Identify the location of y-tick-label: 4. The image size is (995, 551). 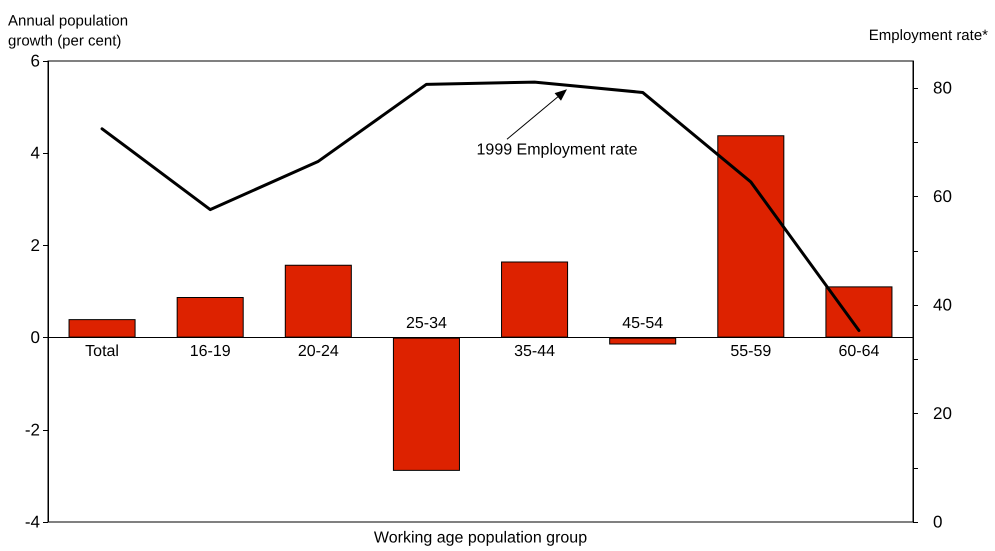
(35, 153).